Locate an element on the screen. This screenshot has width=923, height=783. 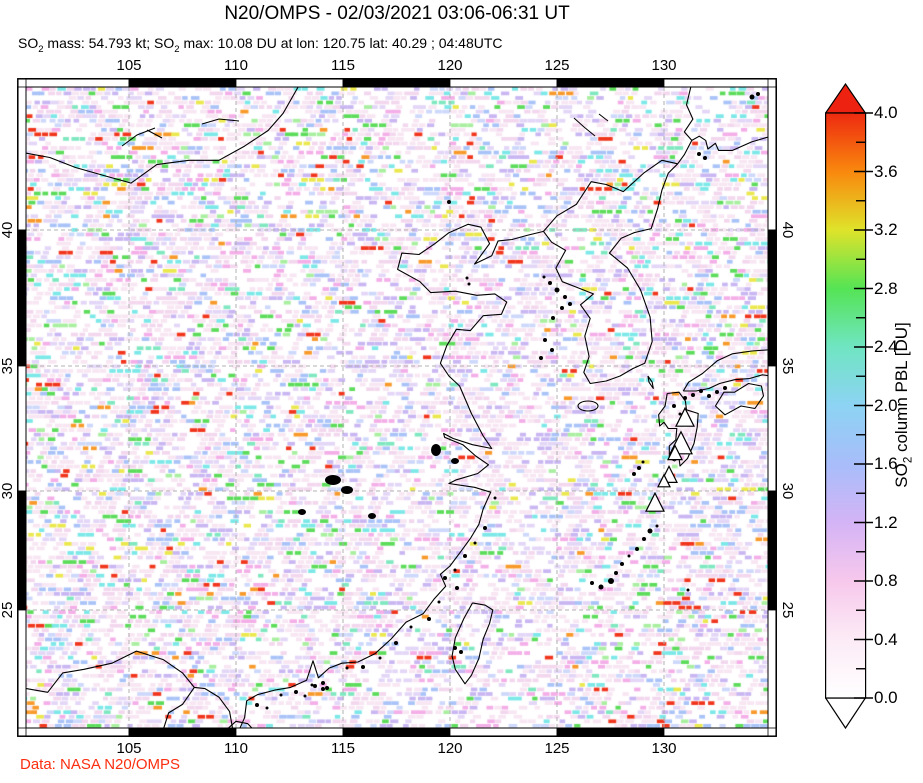
colorbar-axis-label: SO2 column PBL [DU] is located at coordinates (903, 405).